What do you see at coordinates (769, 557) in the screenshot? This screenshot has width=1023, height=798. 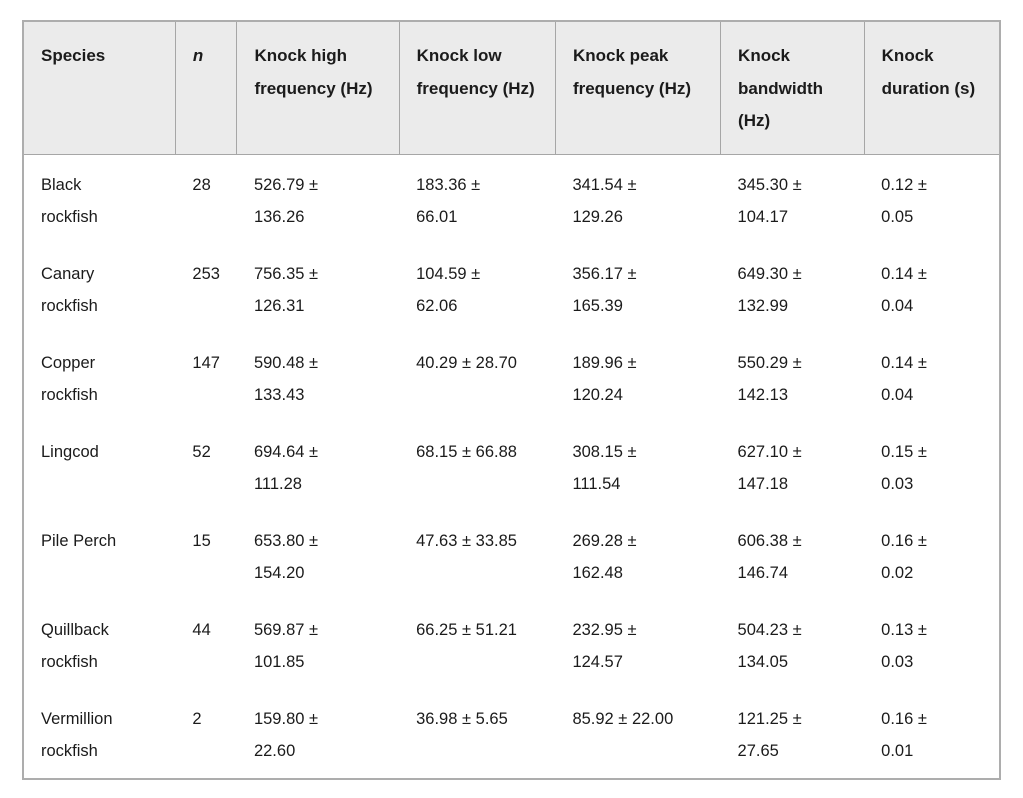 I see `cell-knock-bandwidth: 606.38 ± 146.74` at bounding box center [769, 557].